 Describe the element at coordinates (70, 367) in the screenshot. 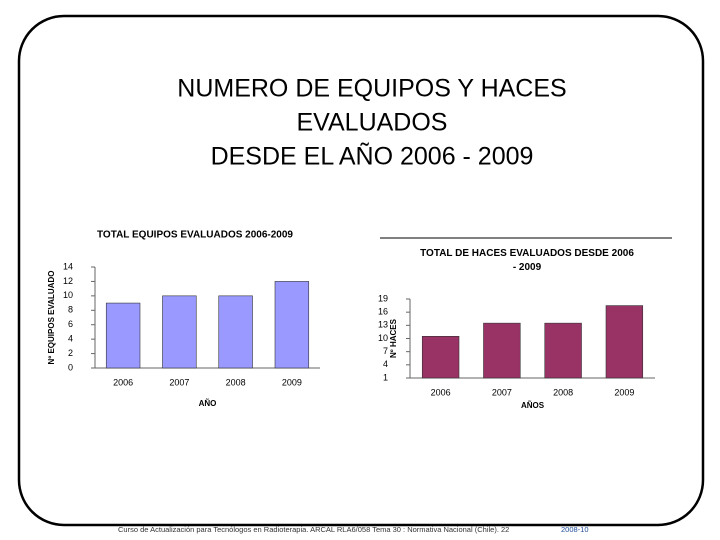

I see `y-tick-label: 0` at that location.